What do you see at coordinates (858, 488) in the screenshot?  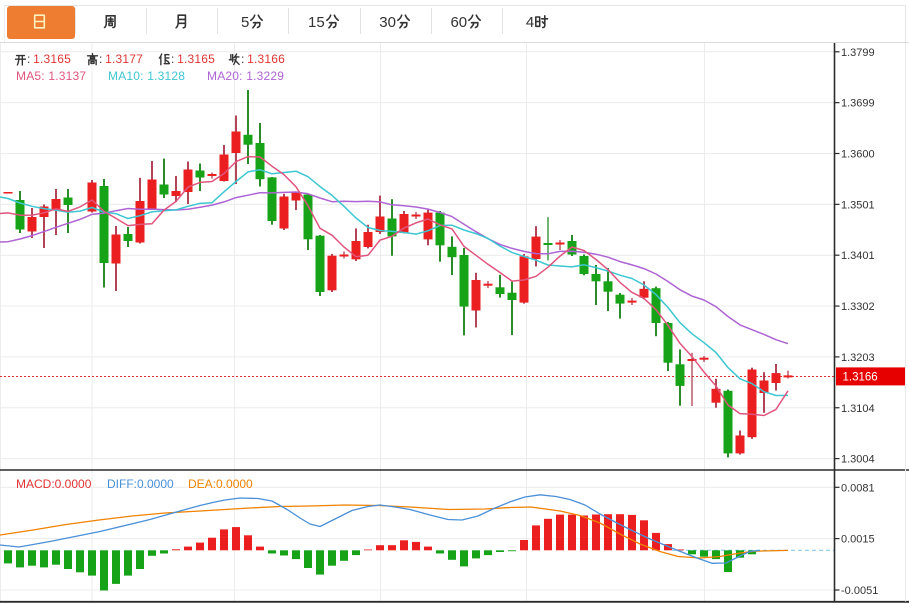 I see `svg-text: 0.0081` at bounding box center [858, 488].